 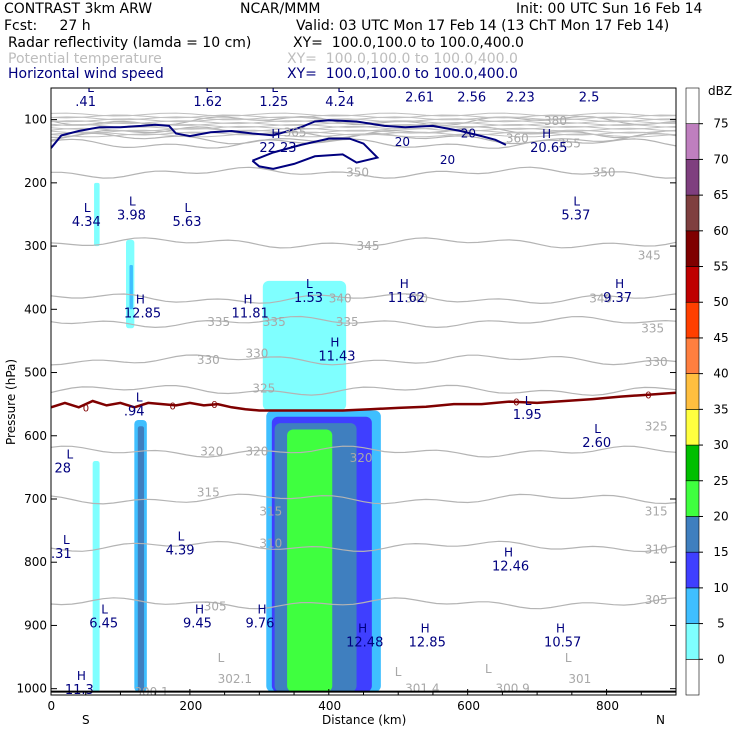 I want to click on zero-line-label: 0, so click(x=214, y=405).